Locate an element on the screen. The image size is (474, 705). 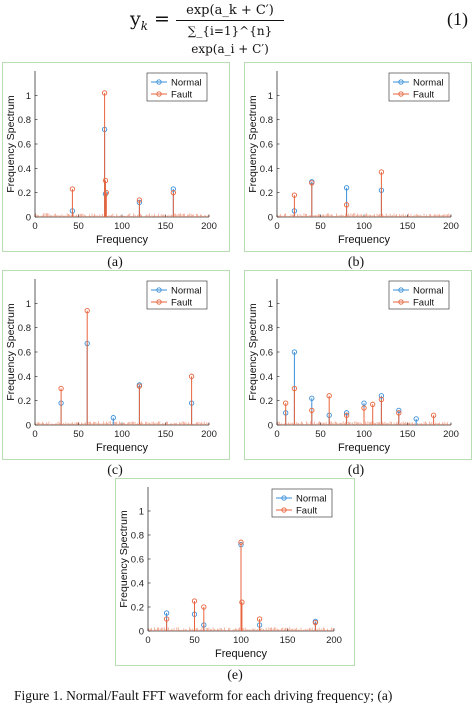
subfigure-caption-e: (e) is located at coordinates (235, 675).